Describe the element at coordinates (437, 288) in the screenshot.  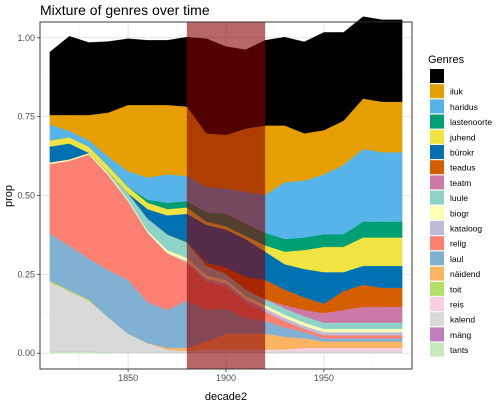
I see `legend-swatch-toit` at that location.